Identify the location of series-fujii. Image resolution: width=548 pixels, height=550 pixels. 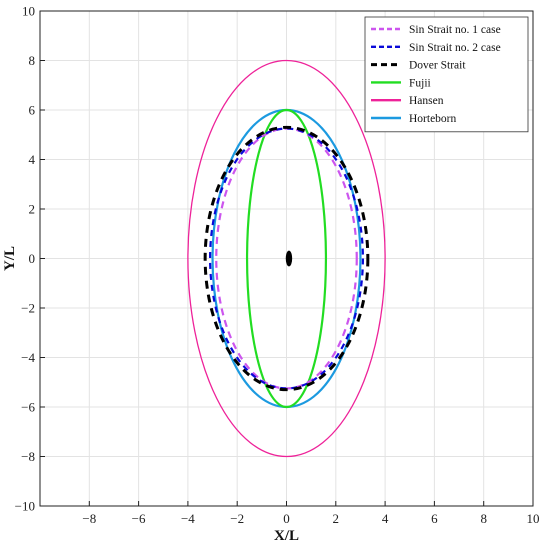
(286, 258).